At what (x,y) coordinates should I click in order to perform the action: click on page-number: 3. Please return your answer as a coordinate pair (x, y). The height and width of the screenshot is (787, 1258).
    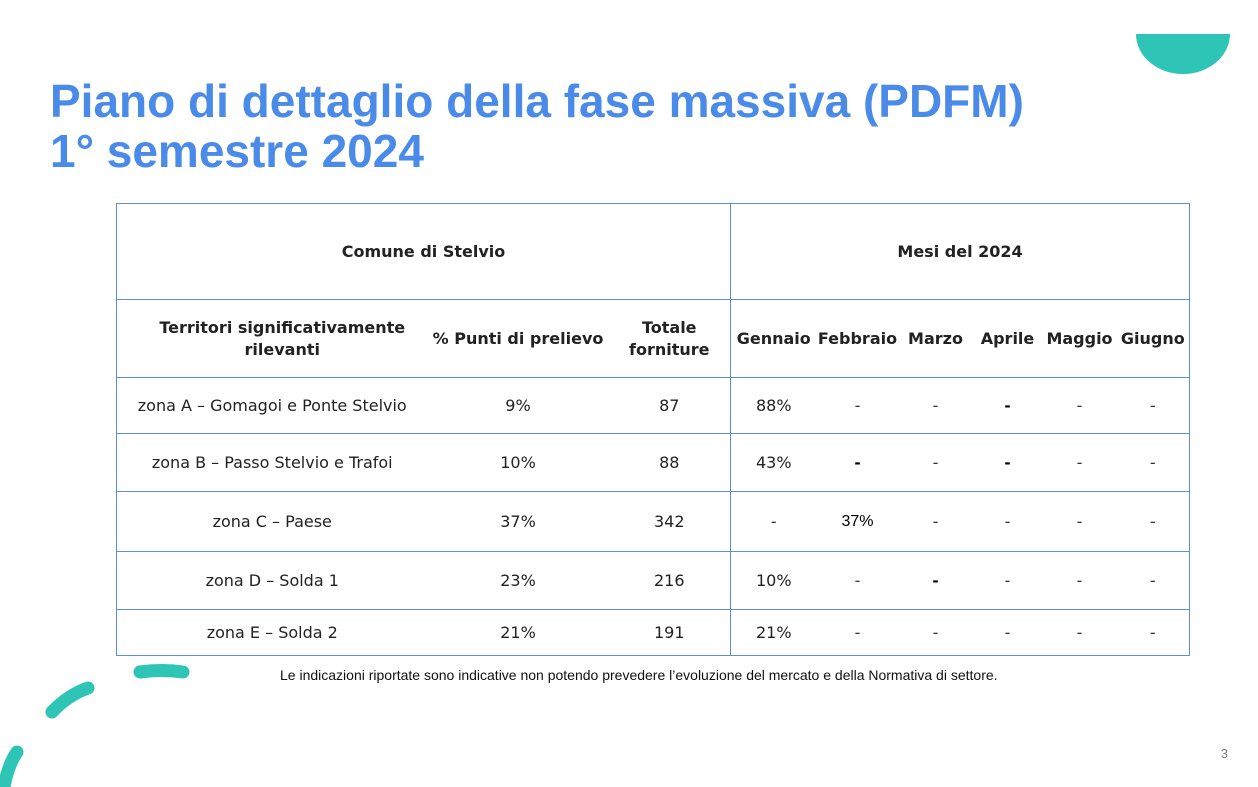
    Looking at the image, I should click on (1224, 753).